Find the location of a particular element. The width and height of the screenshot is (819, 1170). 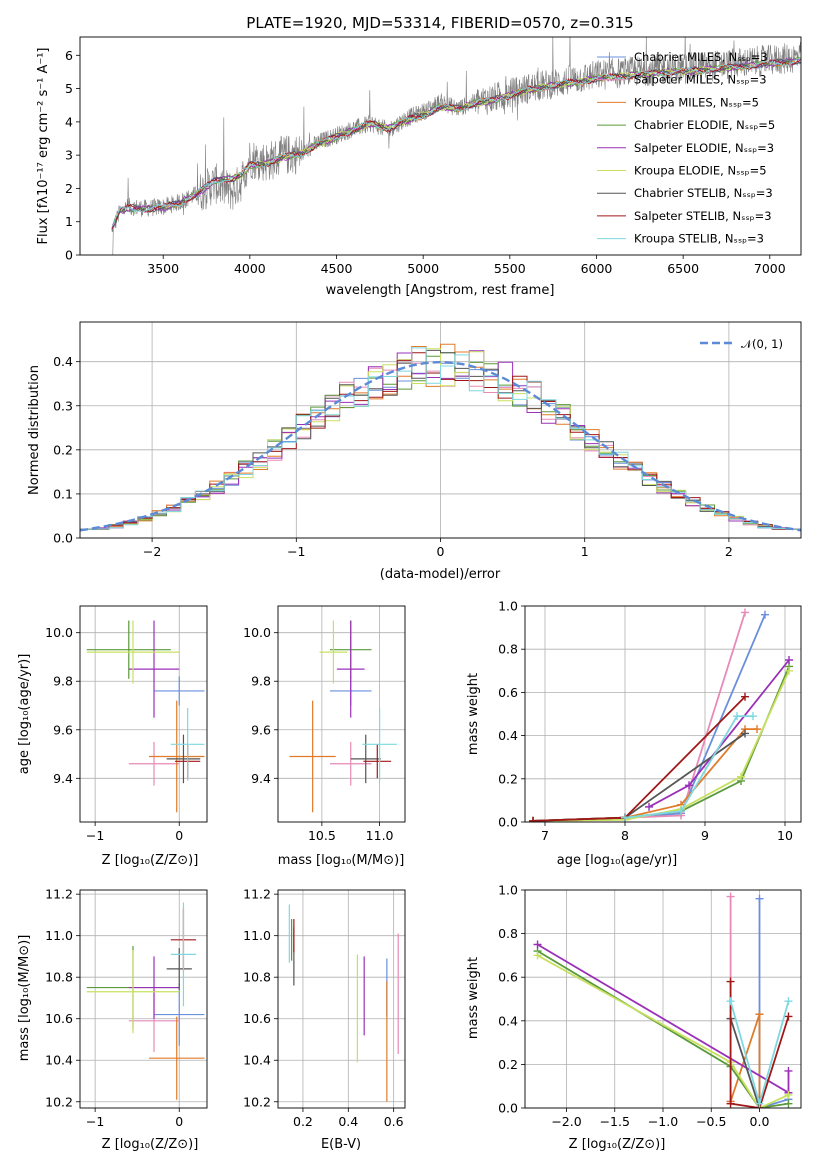

spectrum-ytick-label: 5 is located at coordinates (69, 88).